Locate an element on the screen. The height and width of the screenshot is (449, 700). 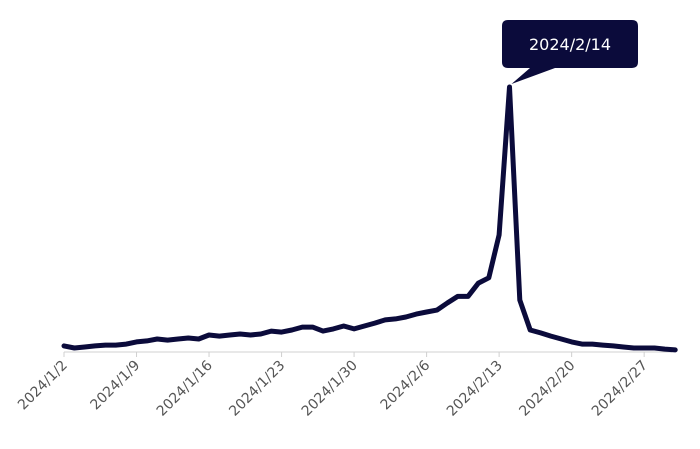
x-tick-label: 2024/2/6 is located at coordinates (406, 385).